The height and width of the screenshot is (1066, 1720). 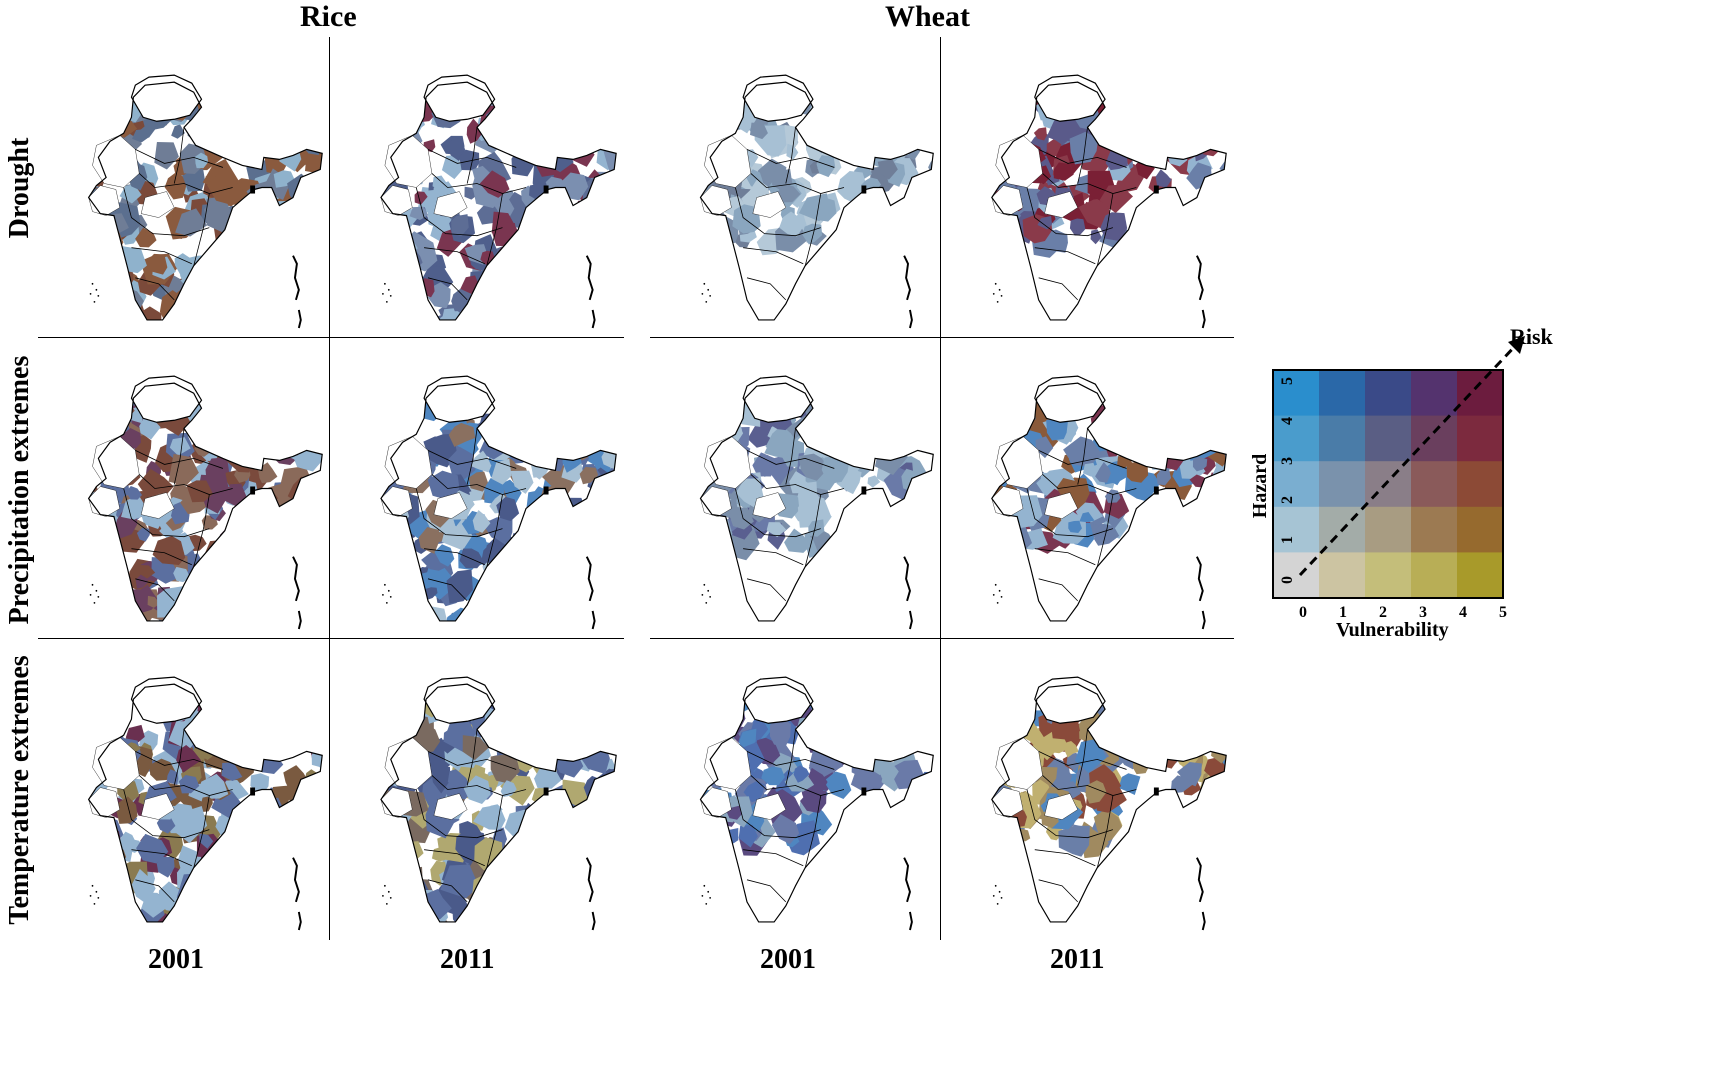 What do you see at coordinates (205, 502) in the screenshot?
I see `india-map` at bounding box center [205, 502].